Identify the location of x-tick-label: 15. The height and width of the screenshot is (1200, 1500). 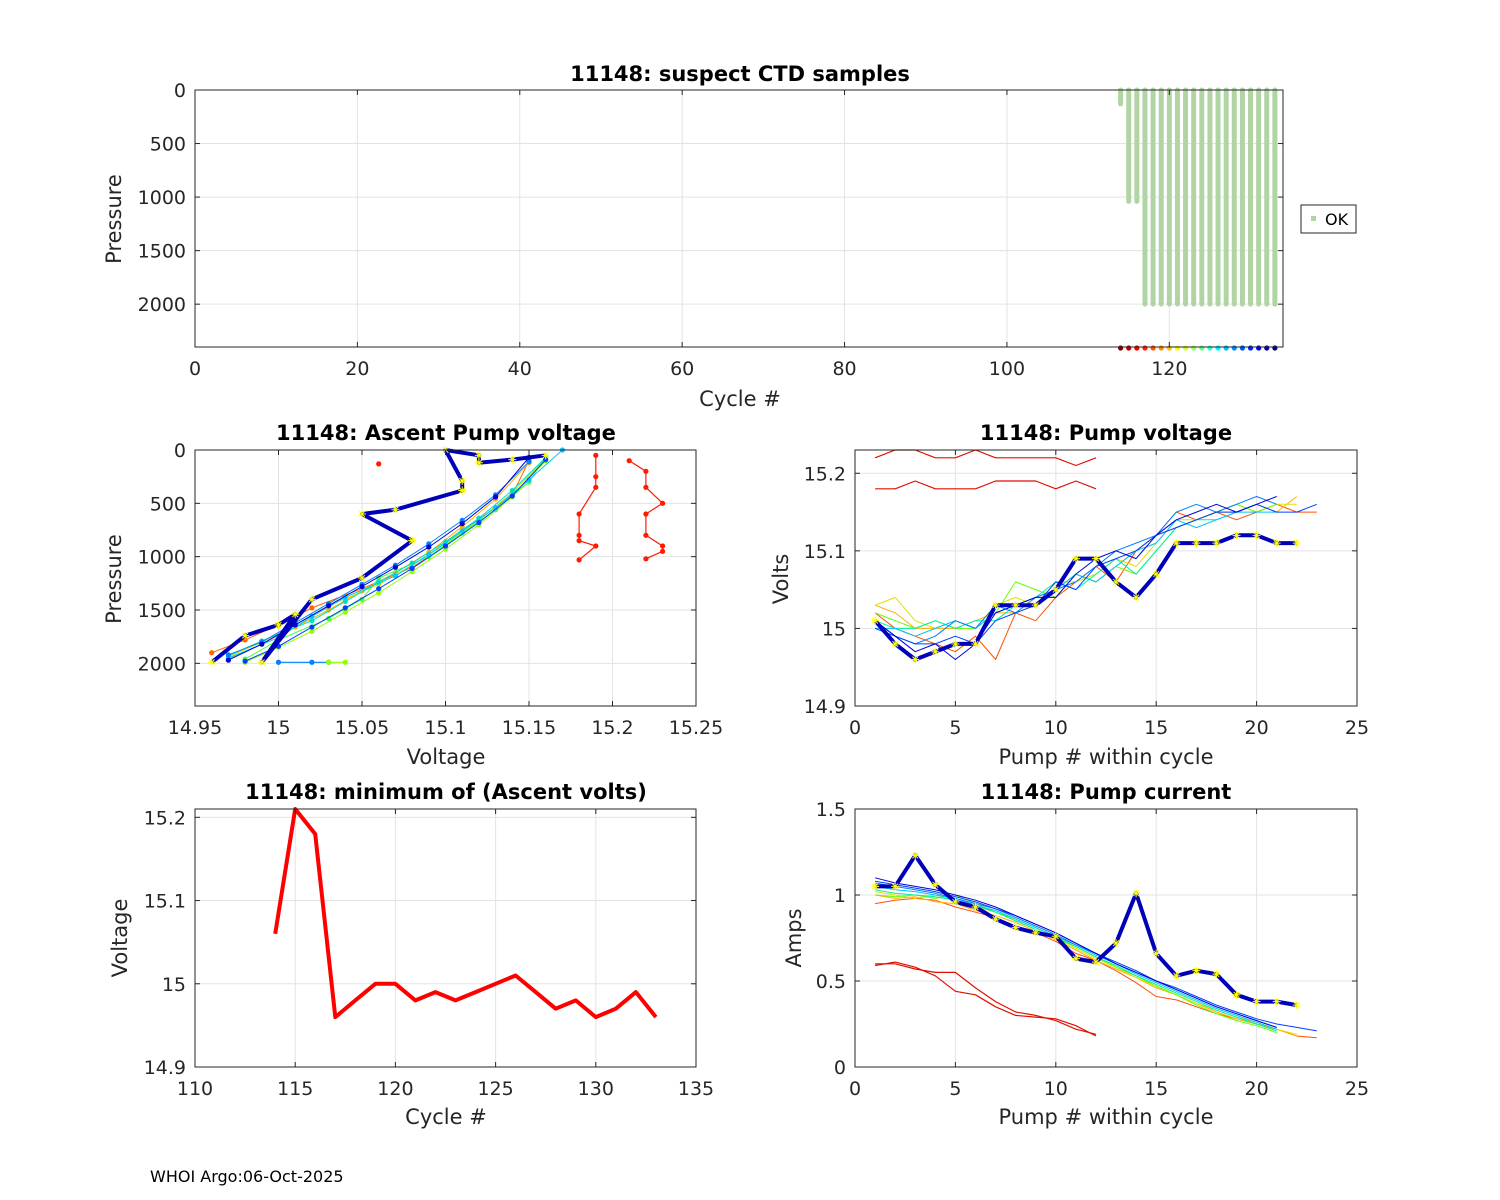
(1156, 728).